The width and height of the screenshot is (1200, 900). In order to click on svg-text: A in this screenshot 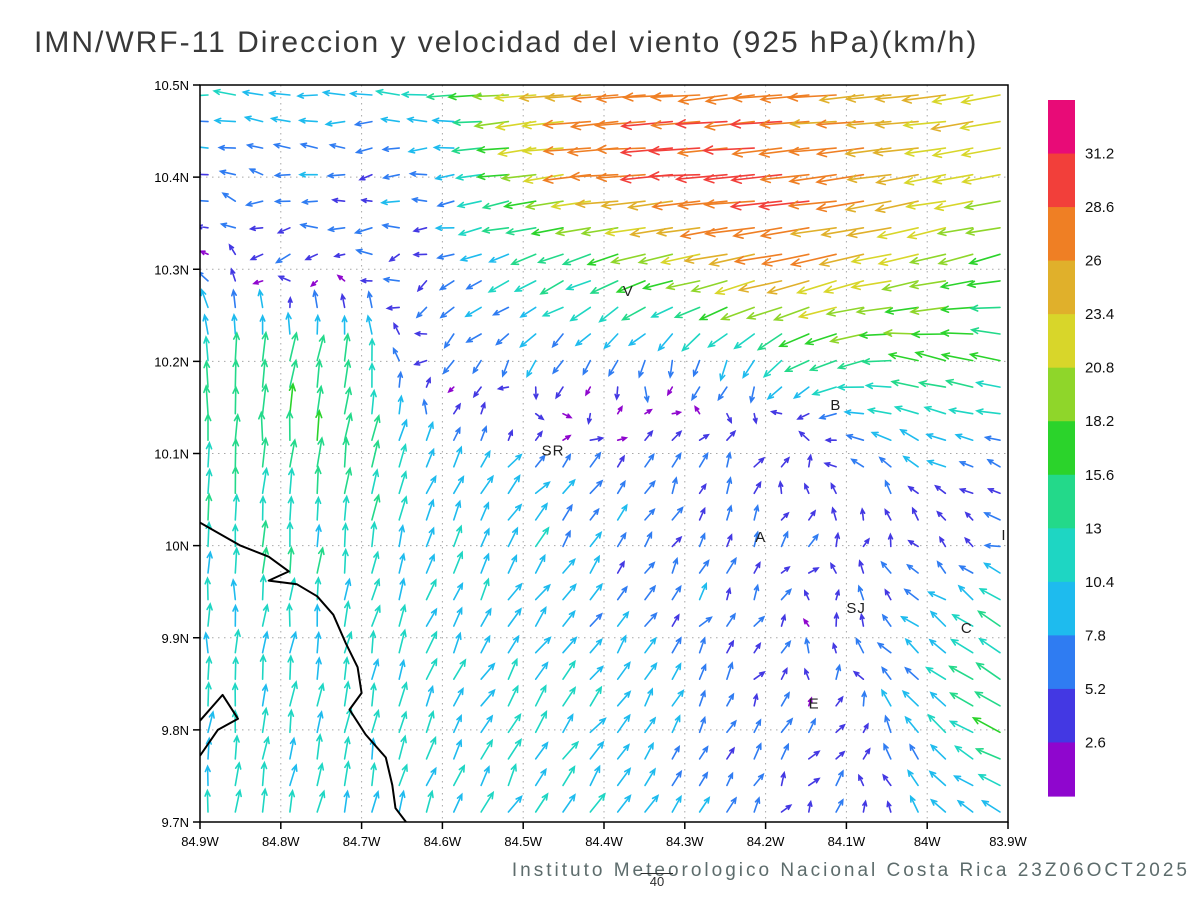, I will do `click(760, 537)`.